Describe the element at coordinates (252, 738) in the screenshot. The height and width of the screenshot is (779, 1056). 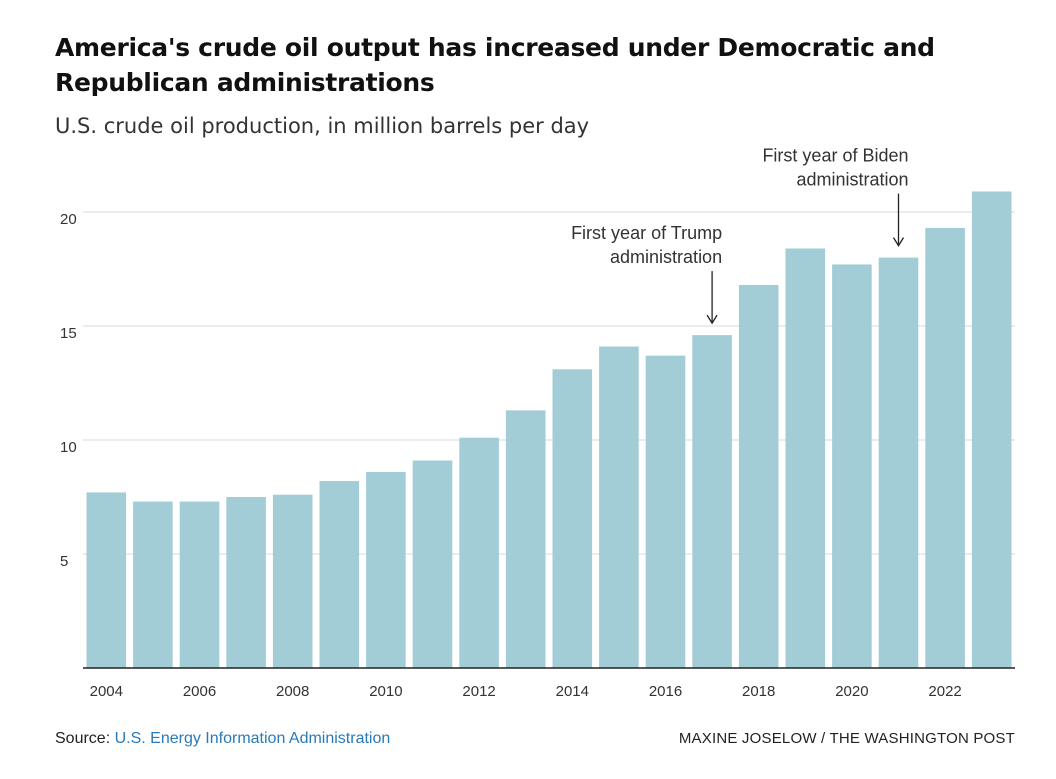
I see `source-link: U.S. Energy Information Administration` at that location.